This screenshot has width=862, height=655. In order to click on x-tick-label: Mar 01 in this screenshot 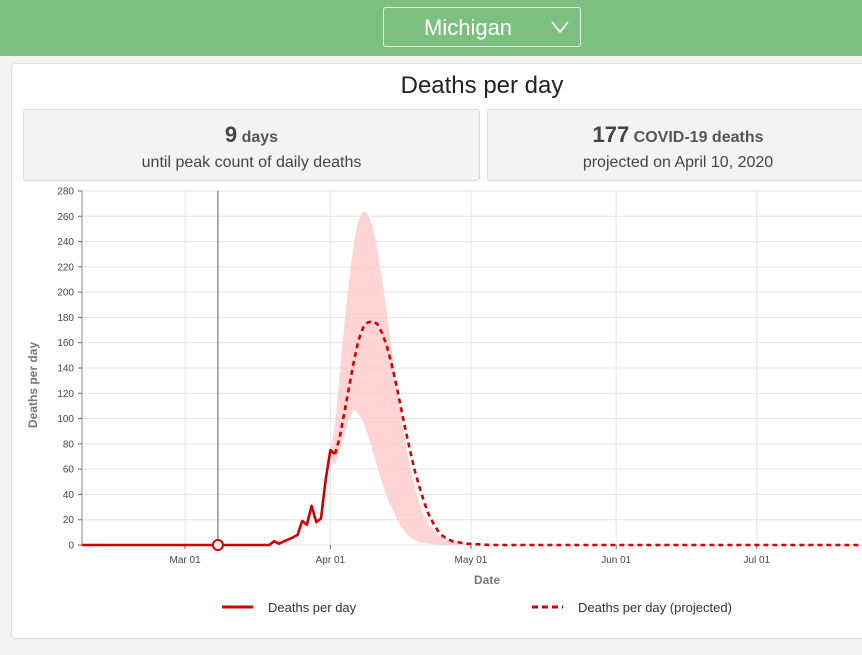, I will do `click(186, 560)`.